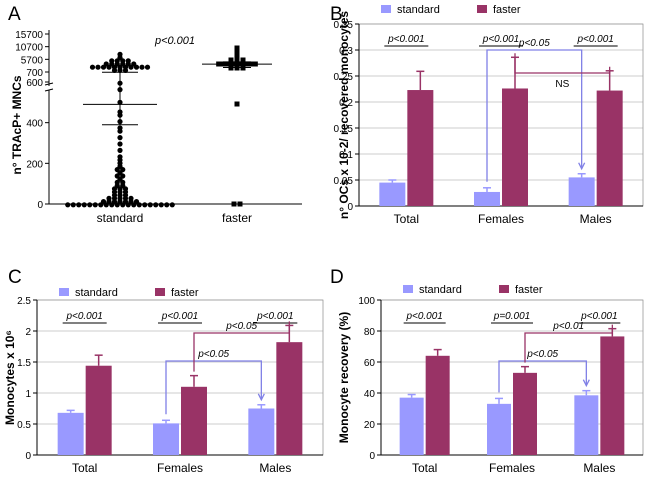 The width and height of the screenshot is (650, 499). What do you see at coordinates (15, 277) in the screenshot?
I see `panel-letter-c: C` at bounding box center [15, 277].